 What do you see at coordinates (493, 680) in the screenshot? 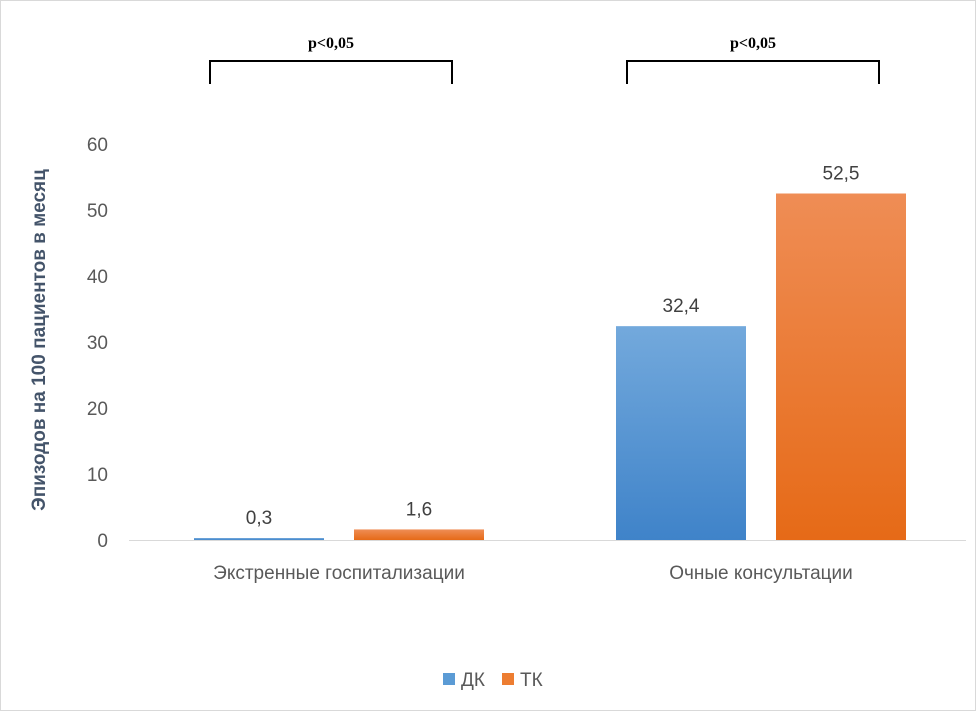
I see `legend: ДК ТК` at bounding box center [493, 680].